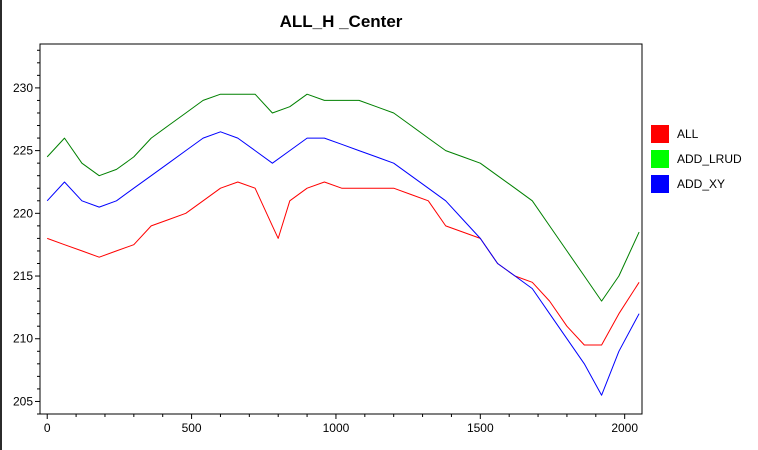 The height and width of the screenshot is (450, 758). Describe the element at coordinates (23, 276) in the screenshot. I see `y-tick-label: 215` at that location.